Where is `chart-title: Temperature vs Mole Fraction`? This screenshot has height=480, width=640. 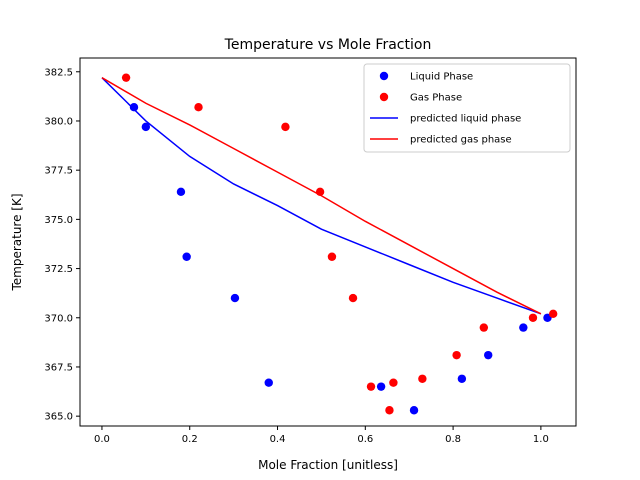 chart-title: Temperature vs Mole Fraction is located at coordinates (328, 45).